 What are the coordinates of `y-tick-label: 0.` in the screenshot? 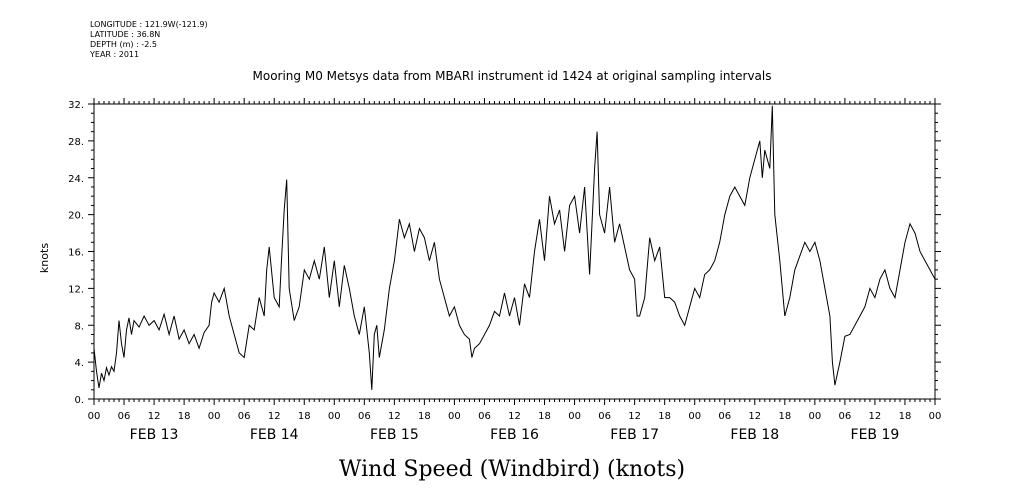 It's located at (79, 400).